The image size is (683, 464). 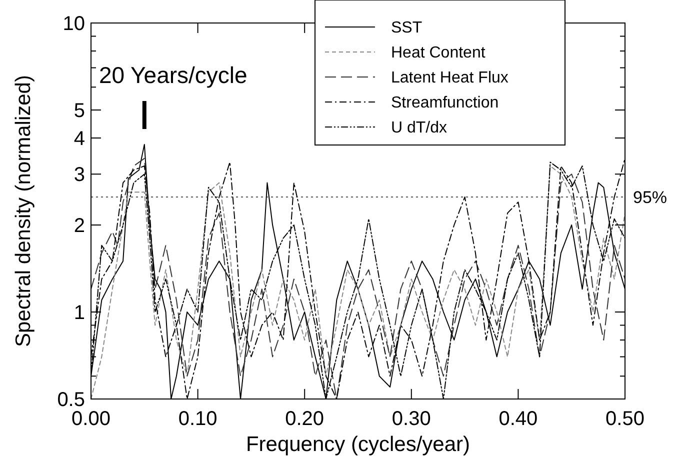 What do you see at coordinates (449, 78) in the screenshot?
I see `legend-label: Latent Heat Flux` at bounding box center [449, 78].